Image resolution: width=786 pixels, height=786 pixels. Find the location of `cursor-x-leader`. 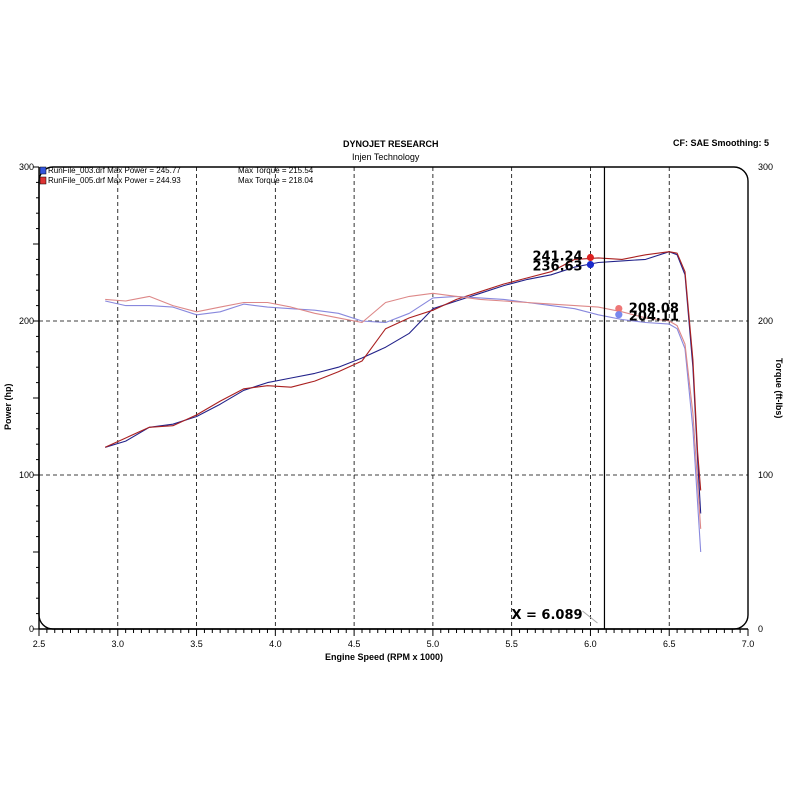

cursor-x-leader is located at coordinates (590, 617).